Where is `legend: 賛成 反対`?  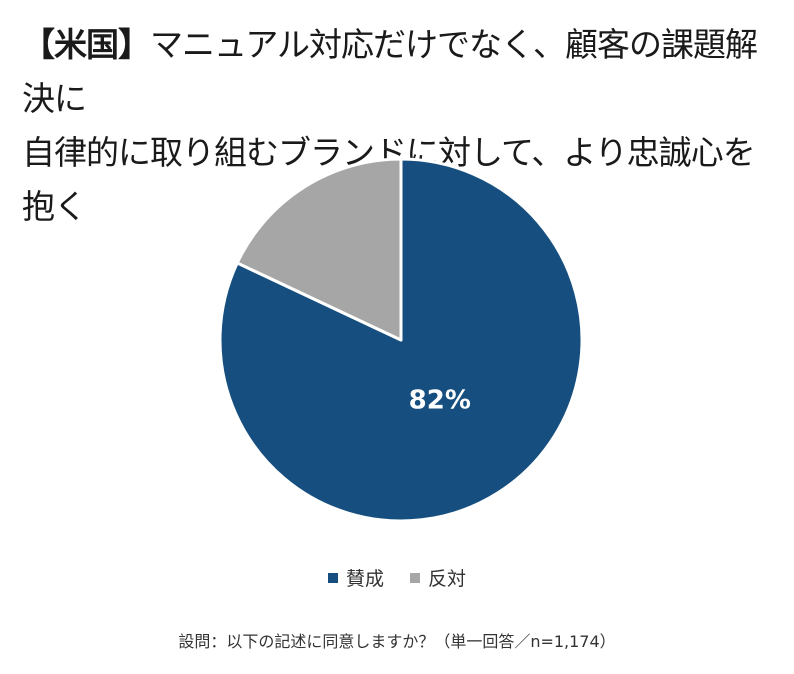 legend: 賛成 反対 is located at coordinates (397, 577).